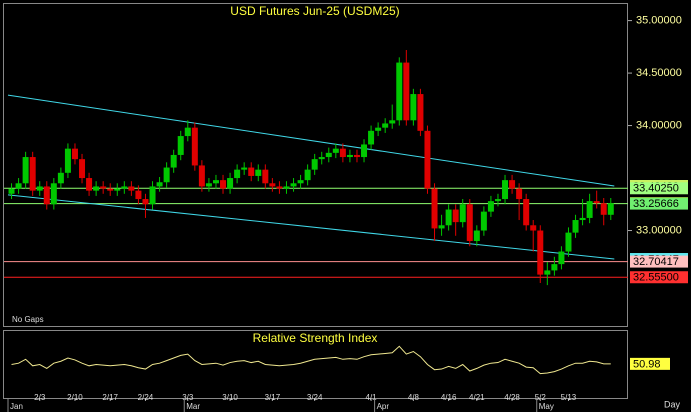 The height and width of the screenshot is (412, 691). I want to click on trend-line, so click(311, 227).